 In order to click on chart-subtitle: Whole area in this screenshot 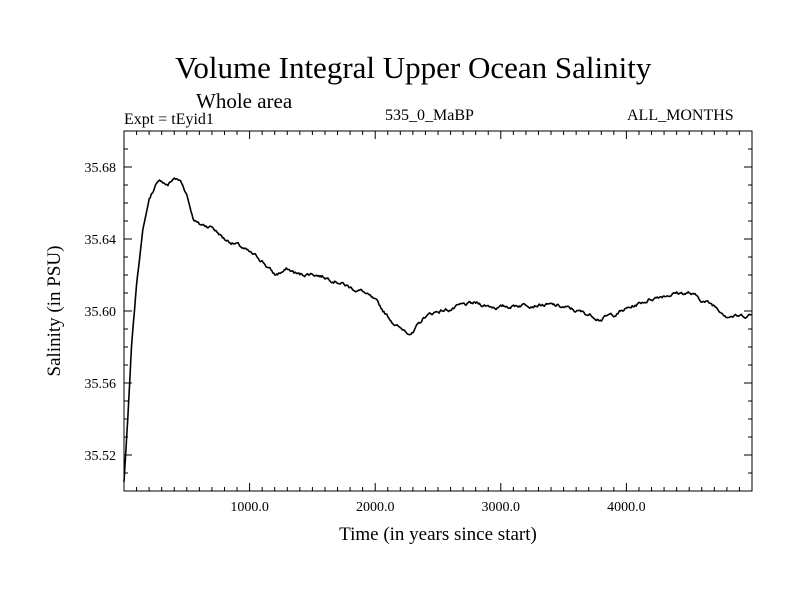, I will do `click(244, 101)`.